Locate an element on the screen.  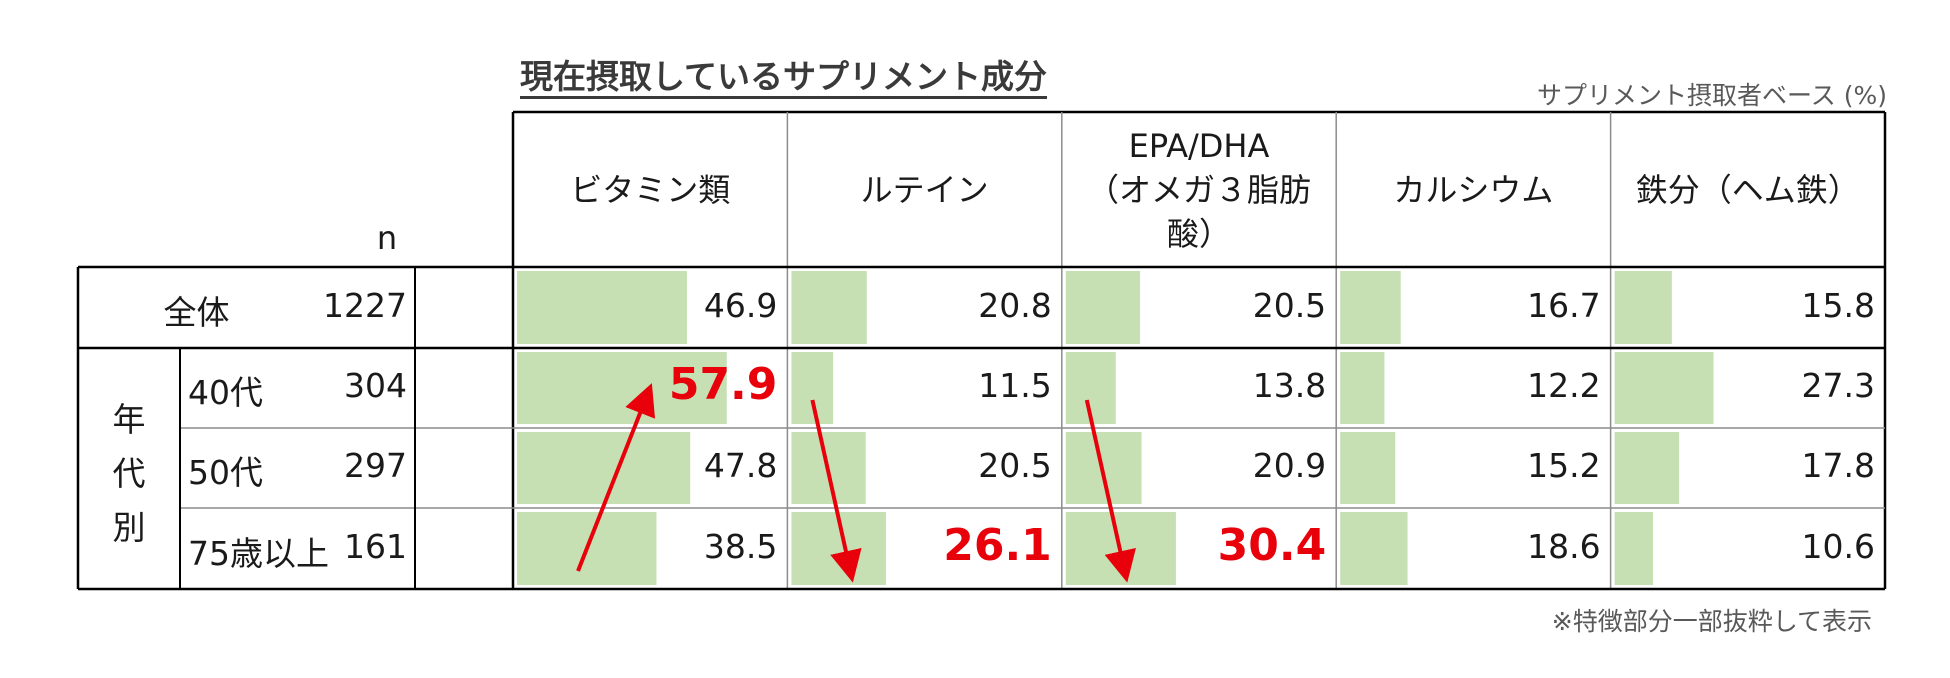
column-header: ルテイン is located at coordinates (924, 189).